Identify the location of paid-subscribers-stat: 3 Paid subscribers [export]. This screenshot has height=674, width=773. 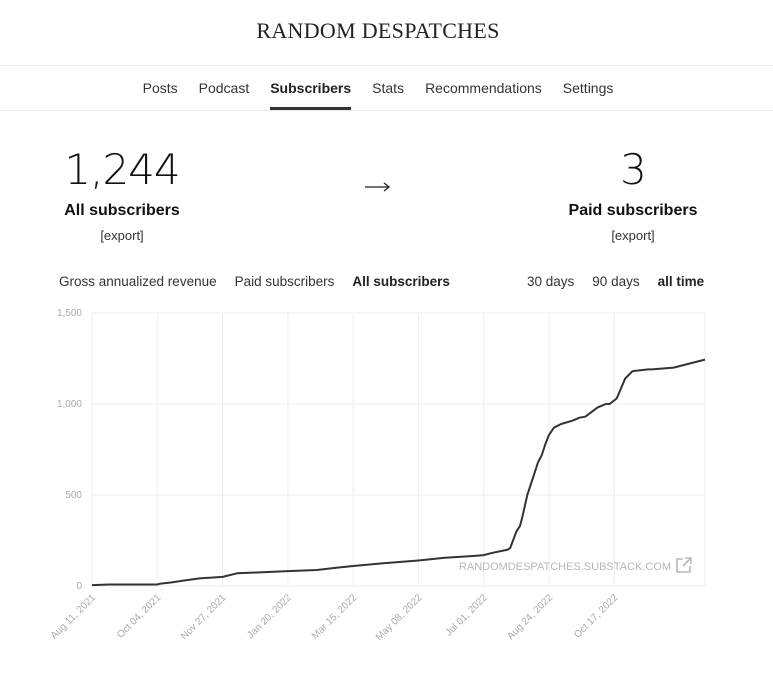
(633, 194).